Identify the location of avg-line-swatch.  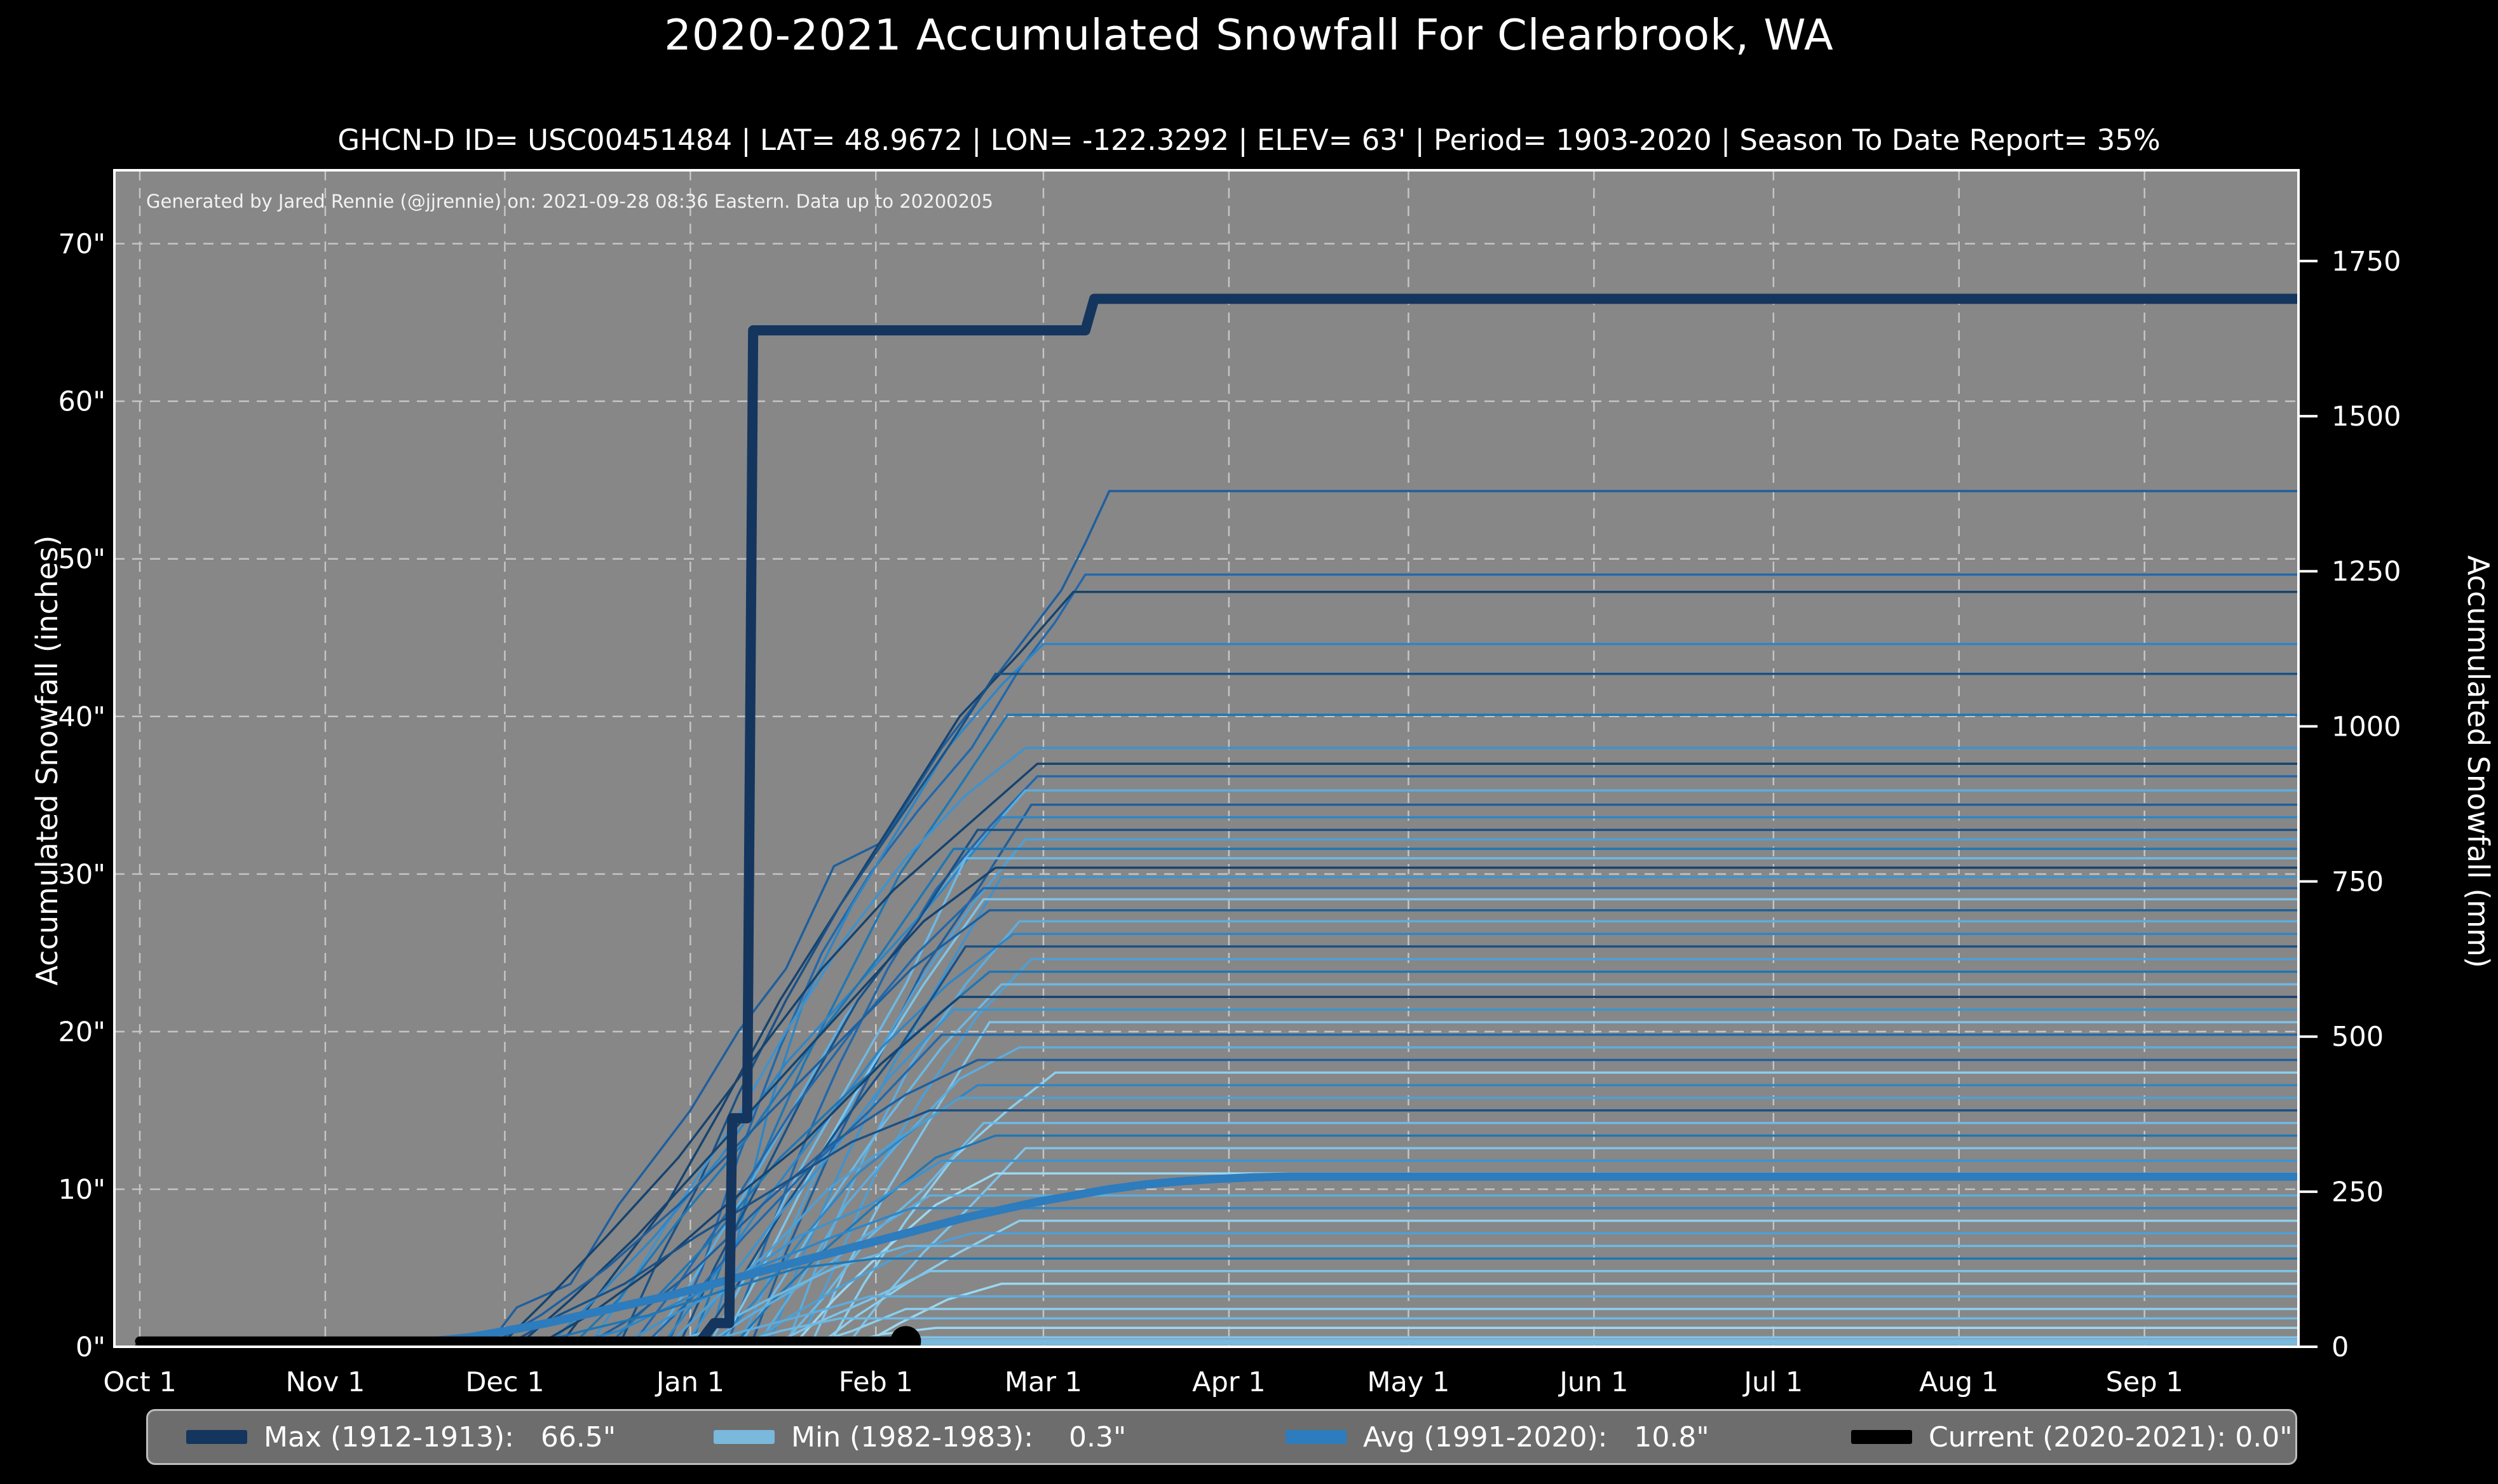
(1316, 1437).